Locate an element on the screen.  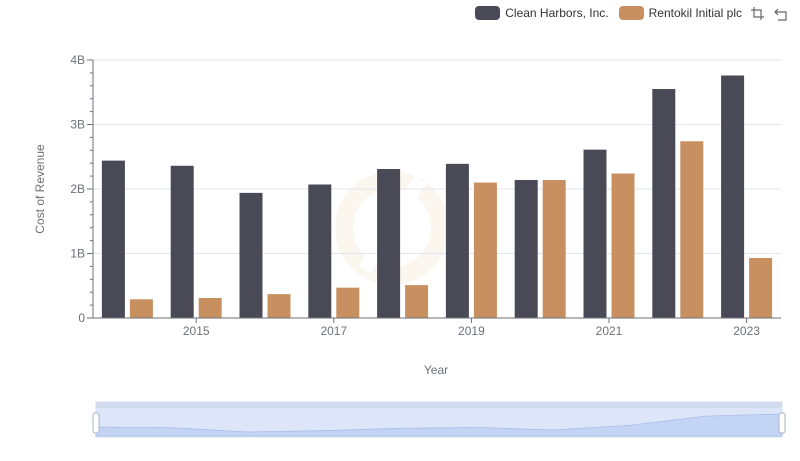
chart-toolbox is located at coordinates (770, 14).